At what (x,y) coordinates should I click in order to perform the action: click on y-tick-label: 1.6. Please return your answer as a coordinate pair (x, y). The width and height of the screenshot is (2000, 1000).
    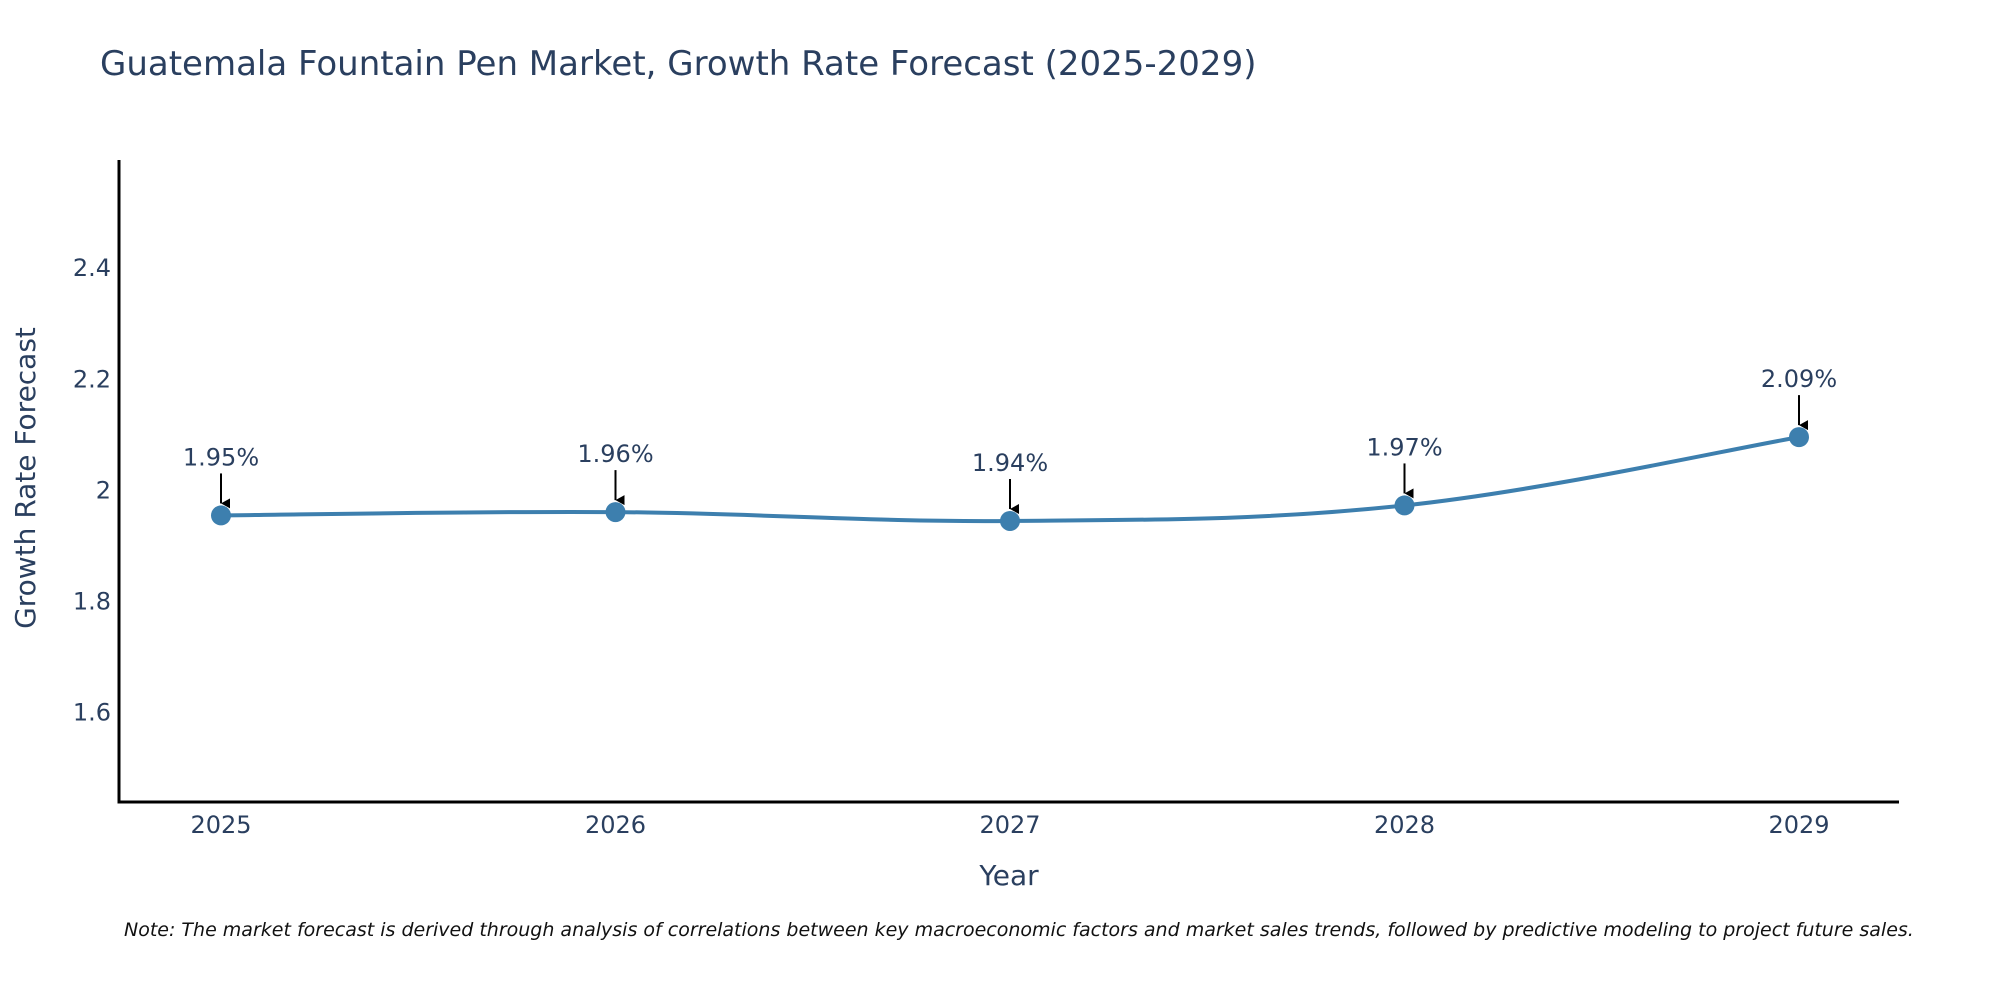
    Looking at the image, I should click on (92, 712).